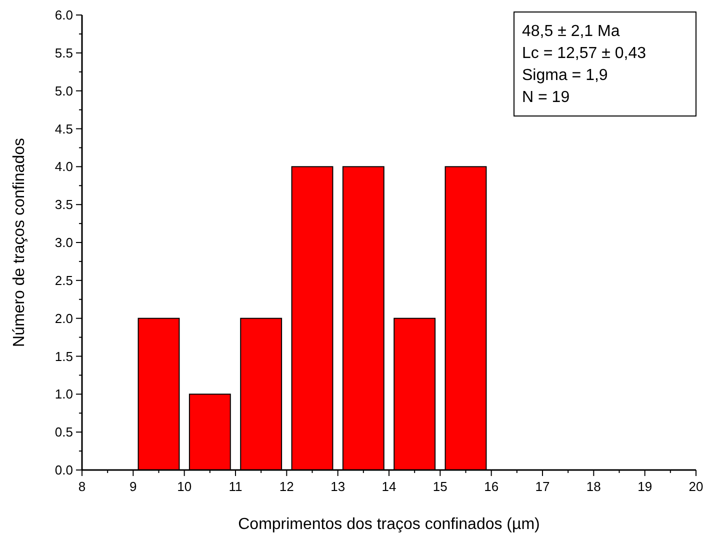 This screenshot has height=544, width=704. What do you see at coordinates (542, 486) in the screenshot?
I see `x-tick-label: 17` at bounding box center [542, 486].